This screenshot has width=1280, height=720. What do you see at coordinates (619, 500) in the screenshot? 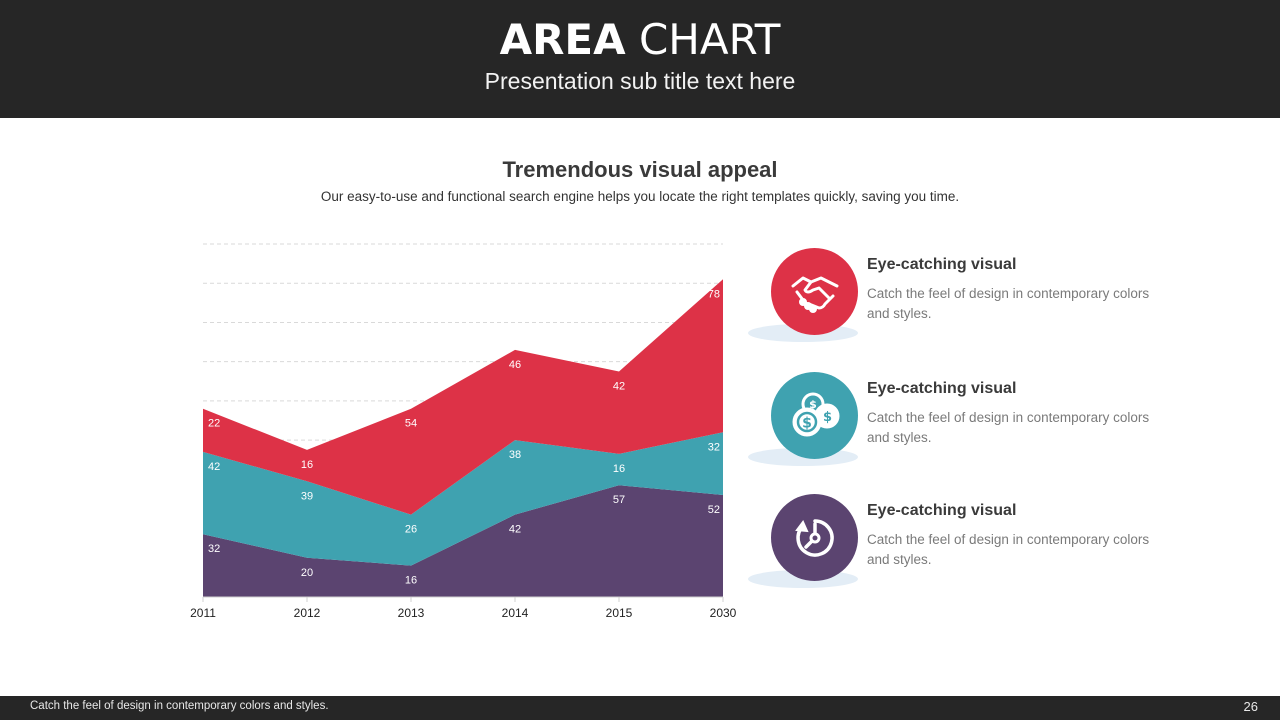
I see `data-label: 57` at bounding box center [619, 500].